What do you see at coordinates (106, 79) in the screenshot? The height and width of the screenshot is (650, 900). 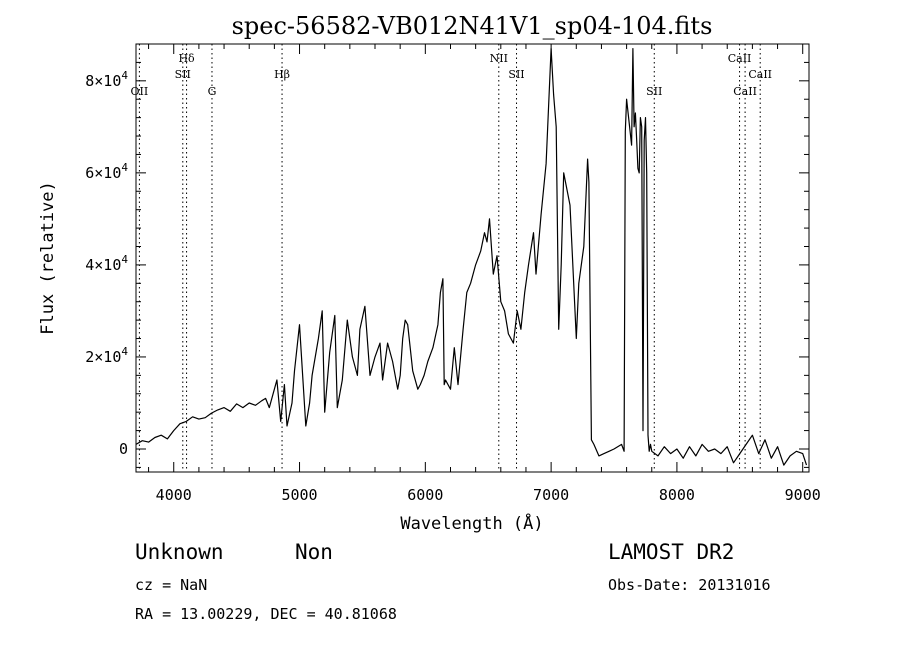 I see `y-tick-label: 8×10⁴` at bounding box center [106, 79].